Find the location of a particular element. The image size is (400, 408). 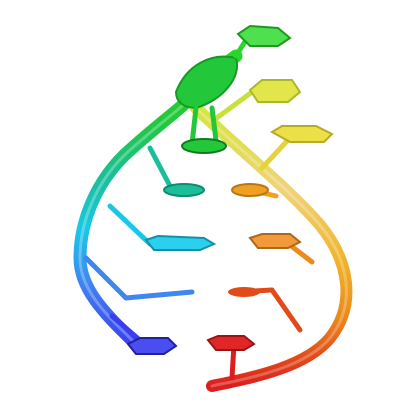

base-light-blue is located at coordinates (139, 278).